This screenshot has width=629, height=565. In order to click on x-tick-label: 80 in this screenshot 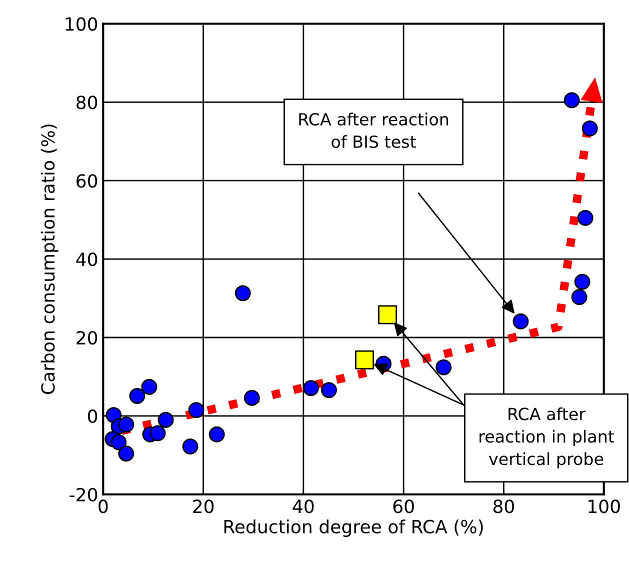, I will do `click(503, 507)`.